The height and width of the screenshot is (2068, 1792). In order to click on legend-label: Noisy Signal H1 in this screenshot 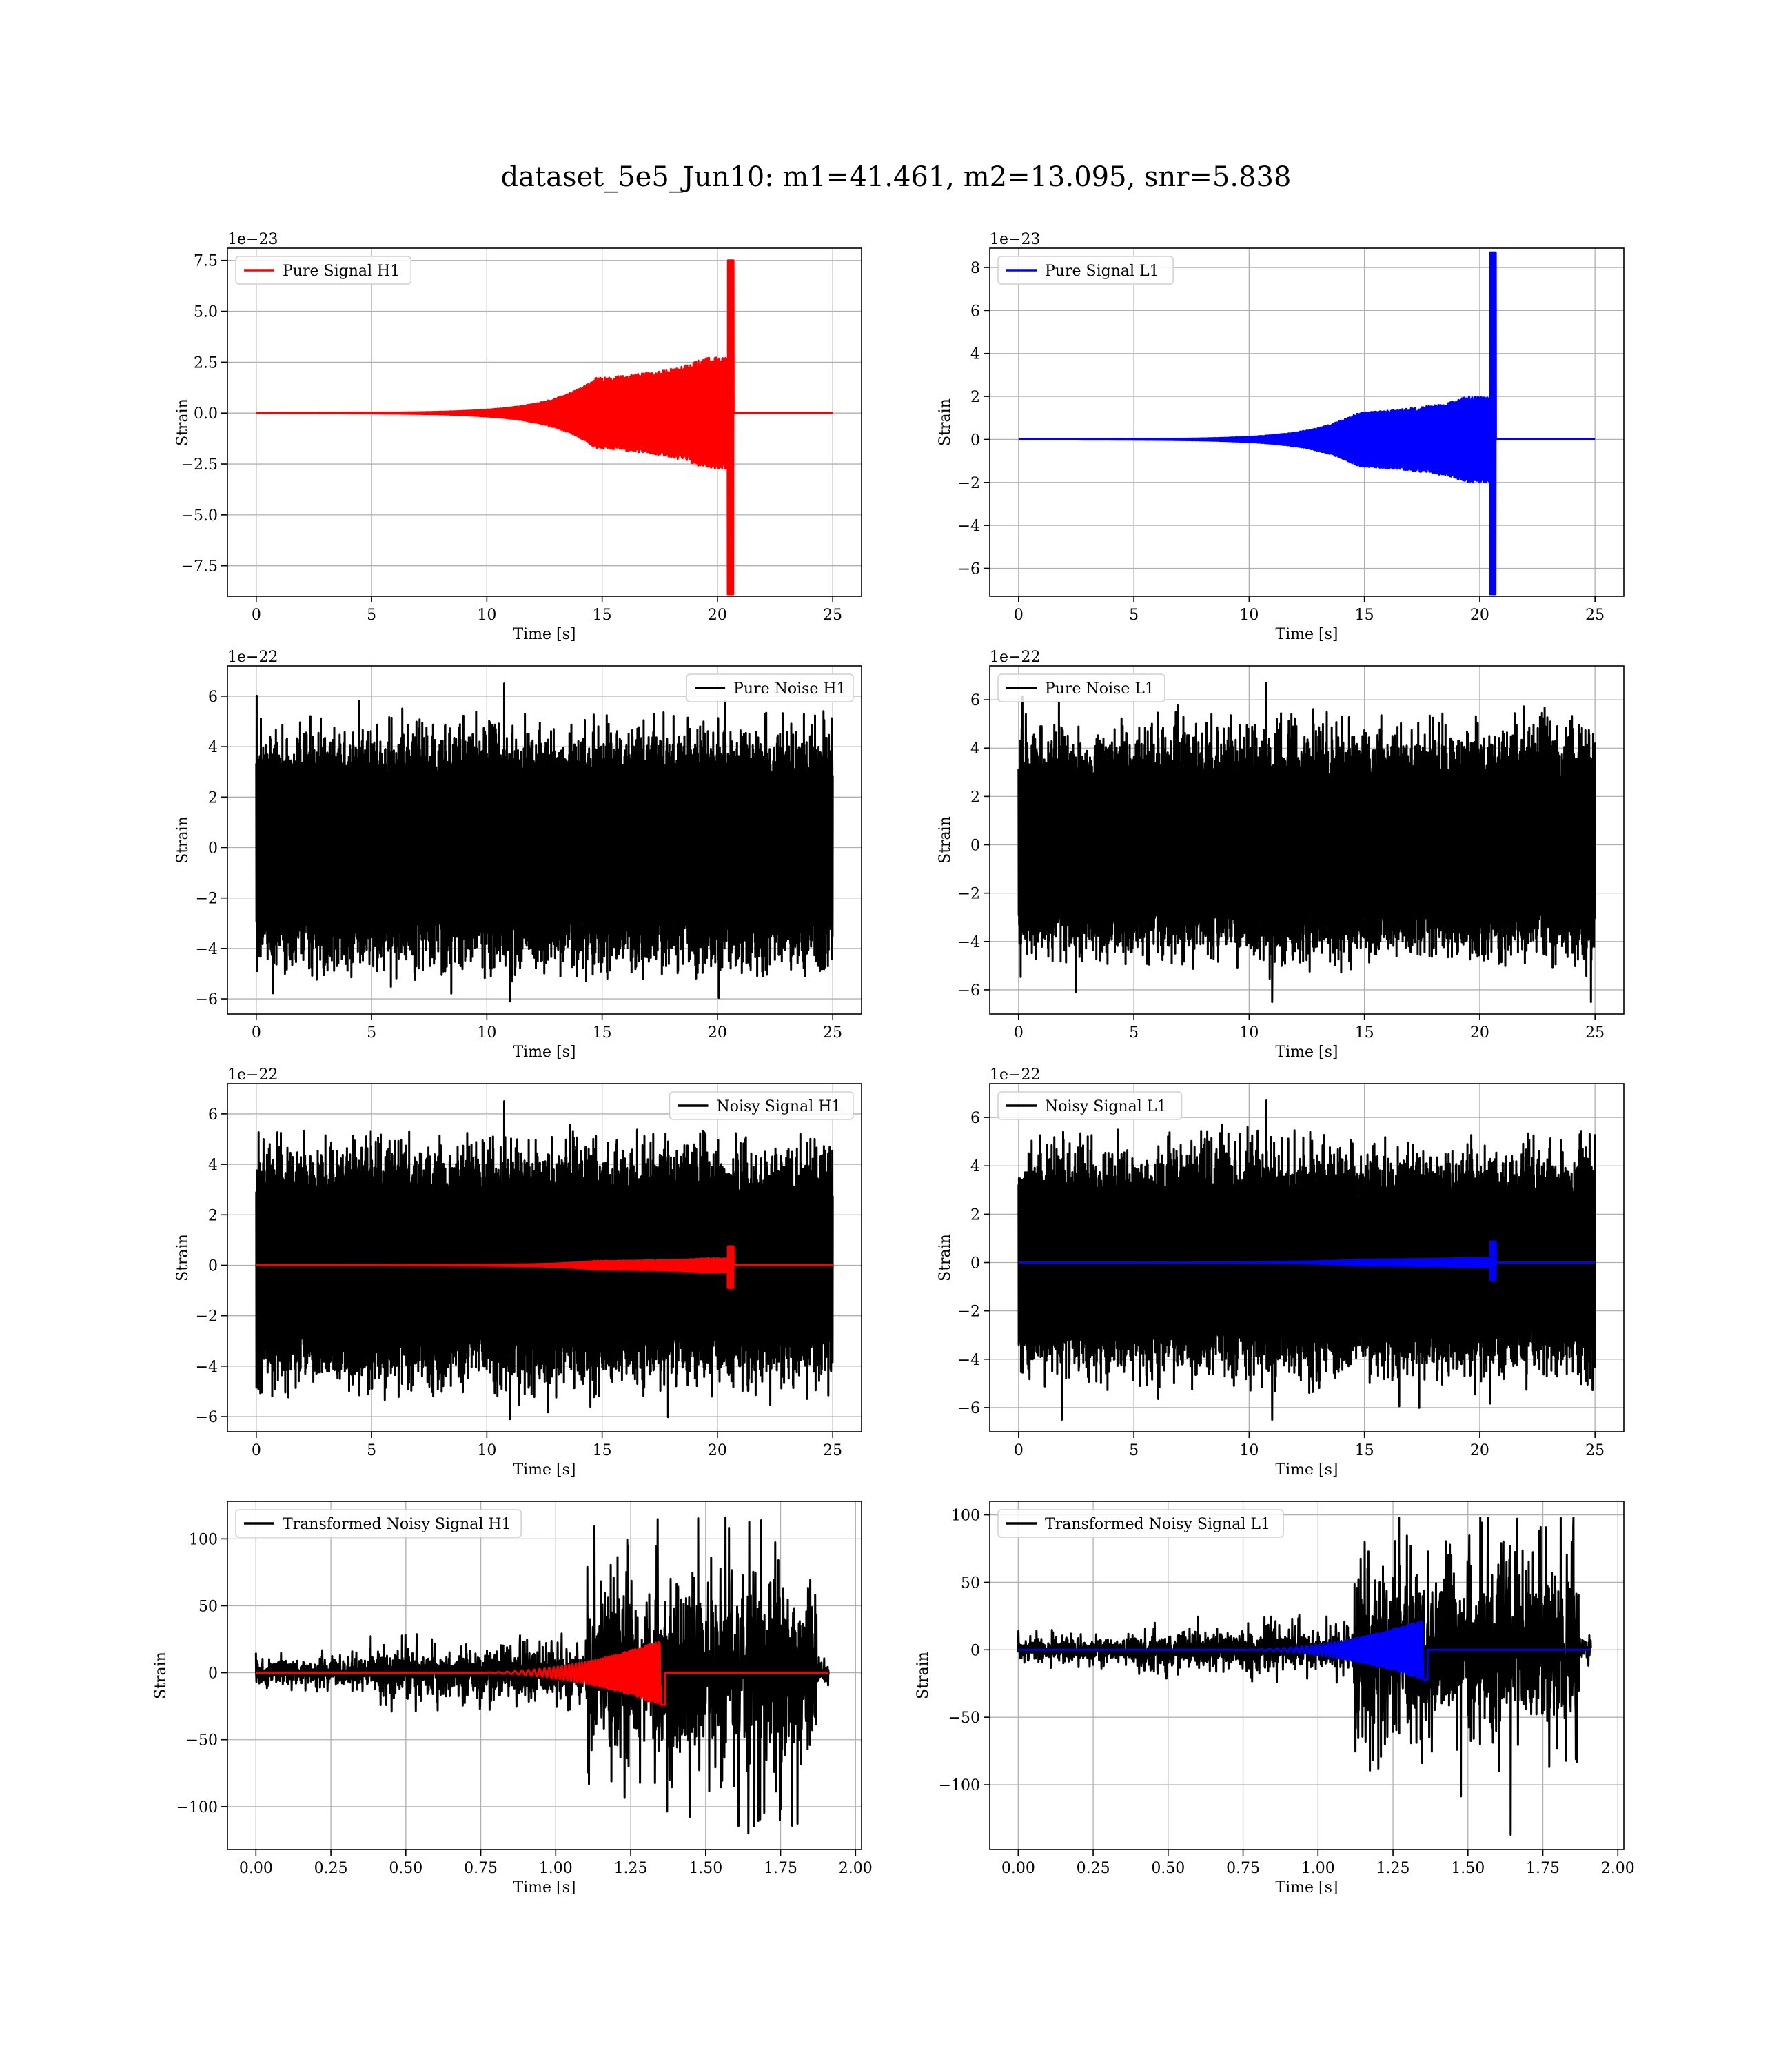, I will do `click(779, 1106)`.